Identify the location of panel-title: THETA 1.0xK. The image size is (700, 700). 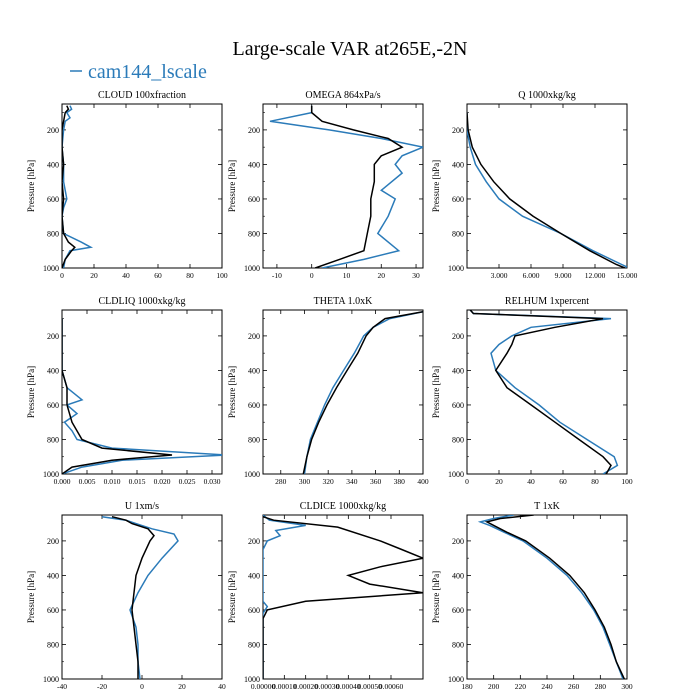
(343, 301).